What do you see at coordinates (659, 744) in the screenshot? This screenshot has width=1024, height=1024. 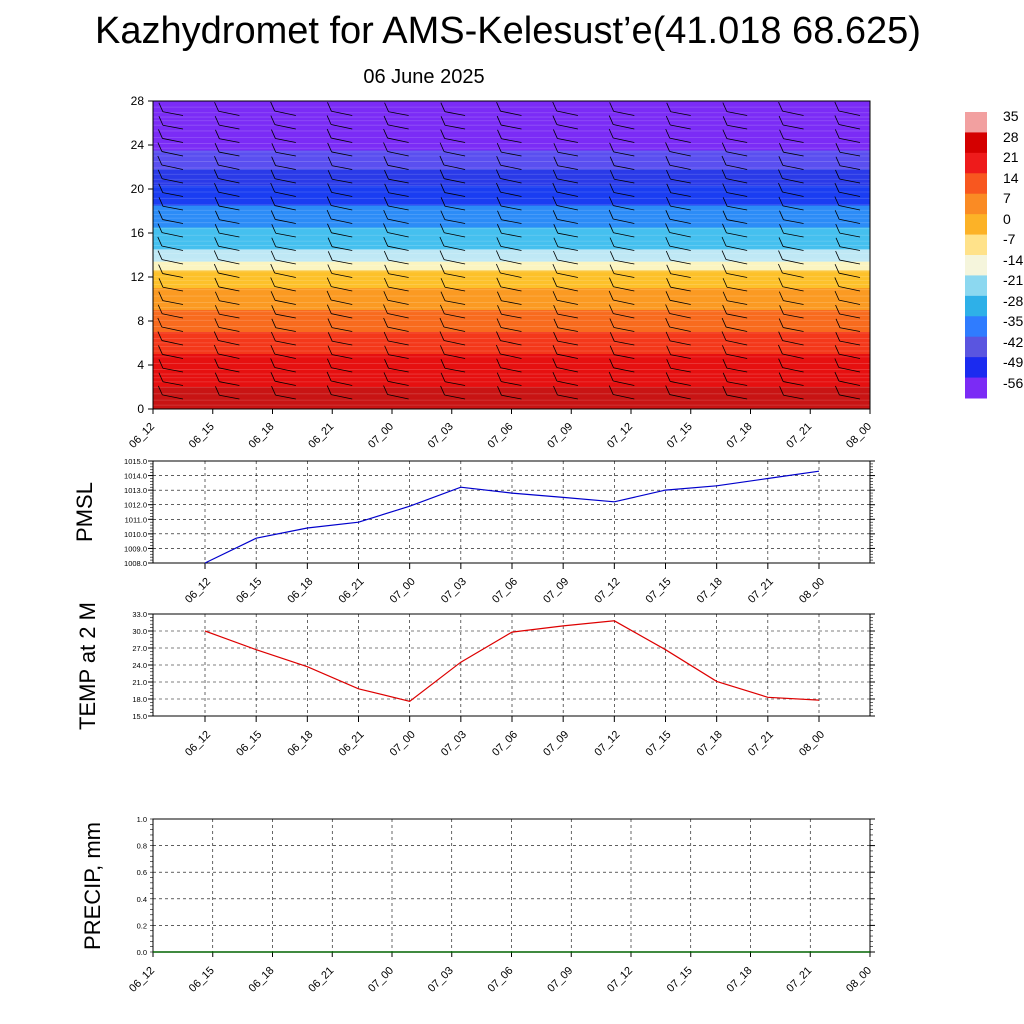 I see `temp2m-xtick-label: 07_15` at bounding box center [659, 744].